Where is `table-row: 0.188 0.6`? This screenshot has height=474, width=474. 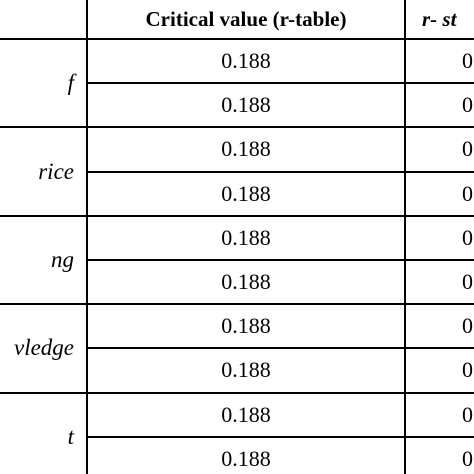
table-row: 0.188 0.6 is located at coordinates (237, 454).